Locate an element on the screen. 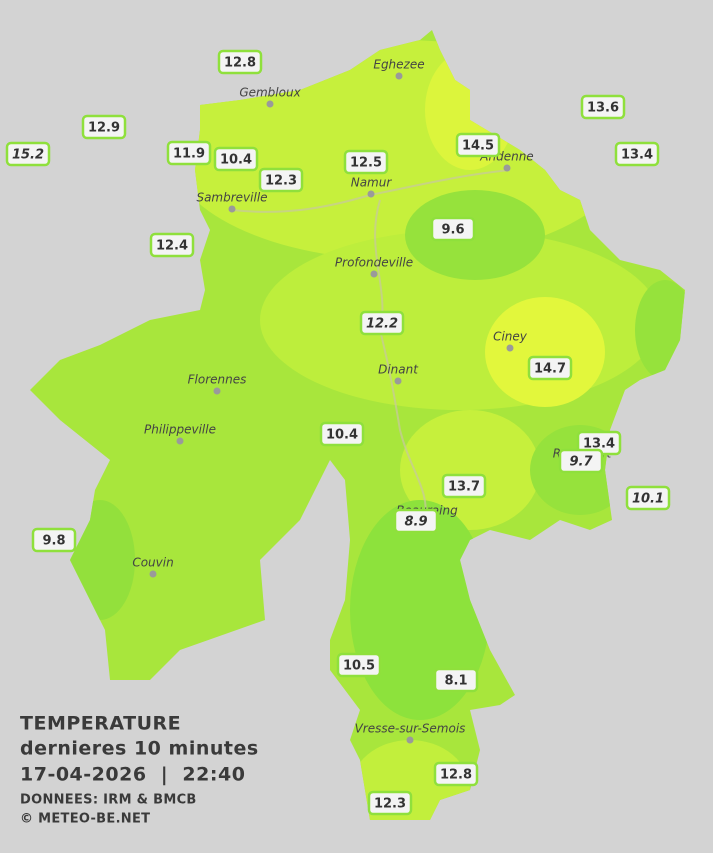 The image size is (713, 853). station: 13.6 is located at coordinates (603, 107).